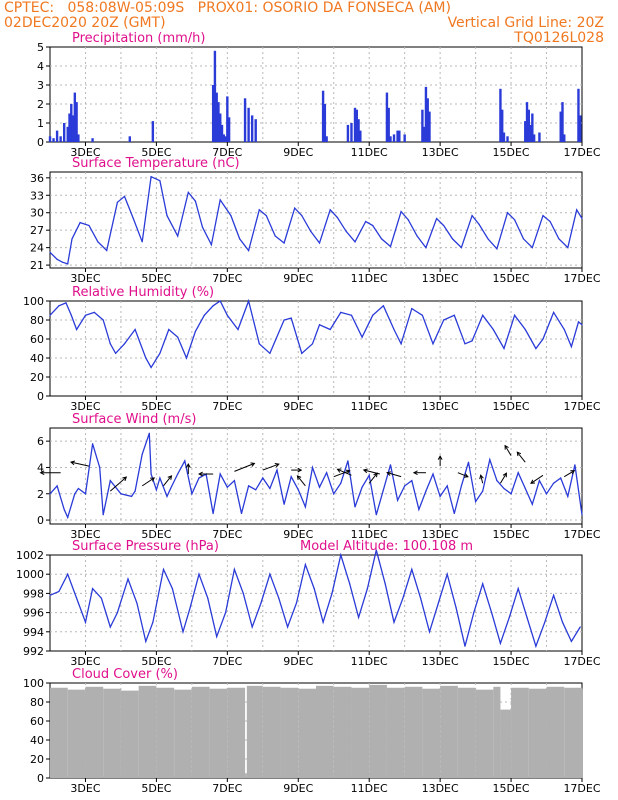  I want to click on y-tick-label: 33, so click(37, 195).